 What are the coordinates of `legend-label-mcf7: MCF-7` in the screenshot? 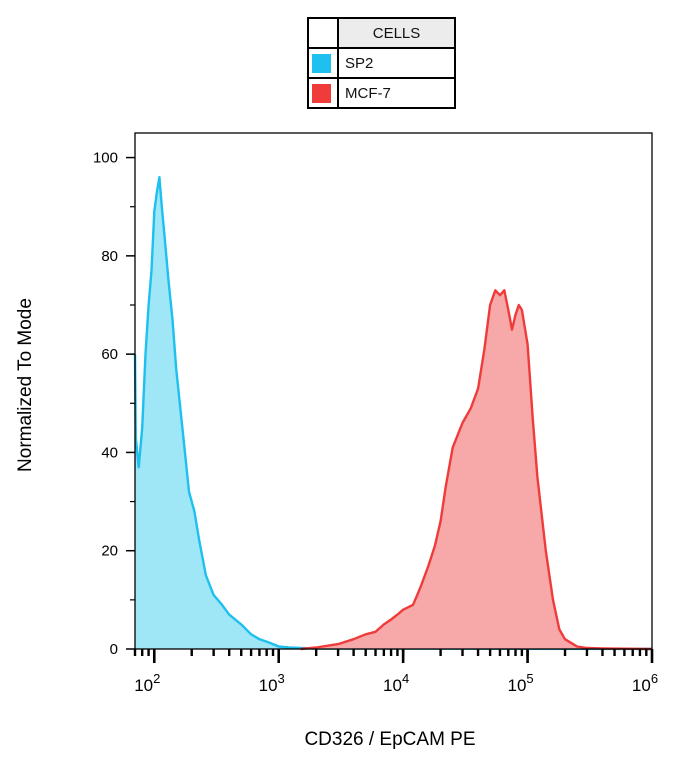 It's located at (396, 93).